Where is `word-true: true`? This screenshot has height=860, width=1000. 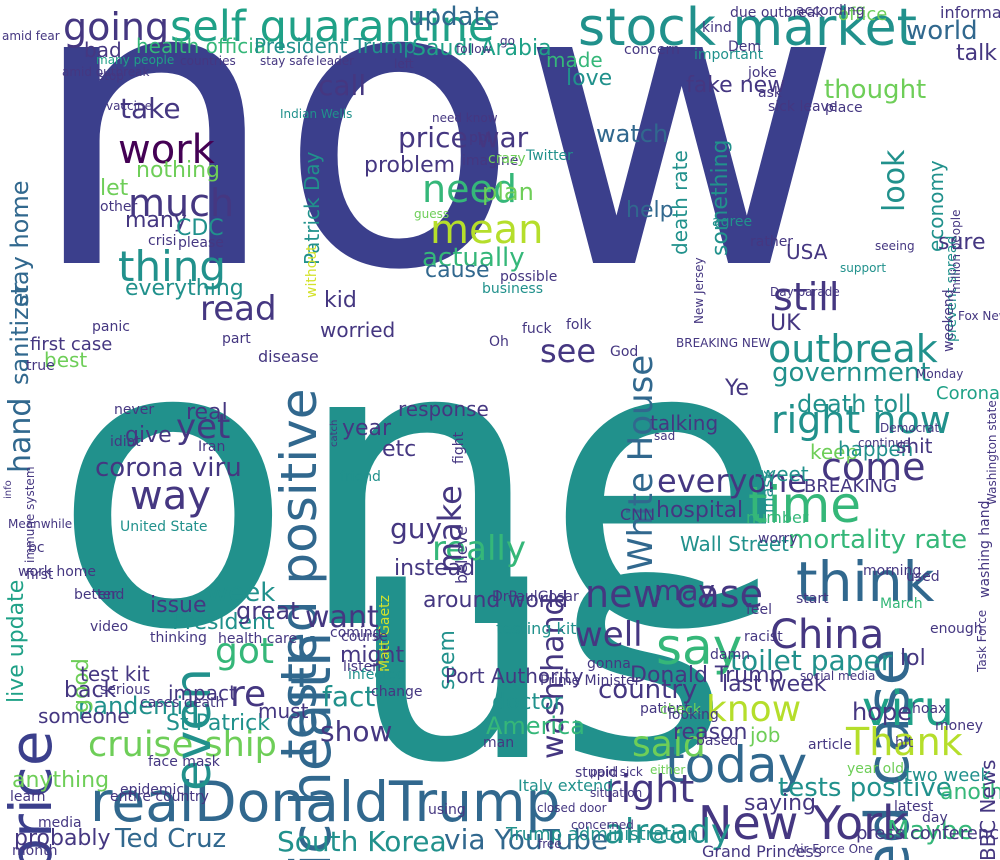 word-true: true is located at coordinates (40, 366).